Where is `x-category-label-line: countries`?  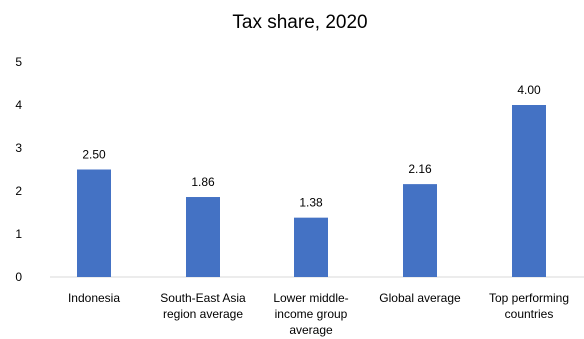
x-category-label-line: countries is located at coordinates (529, 314).